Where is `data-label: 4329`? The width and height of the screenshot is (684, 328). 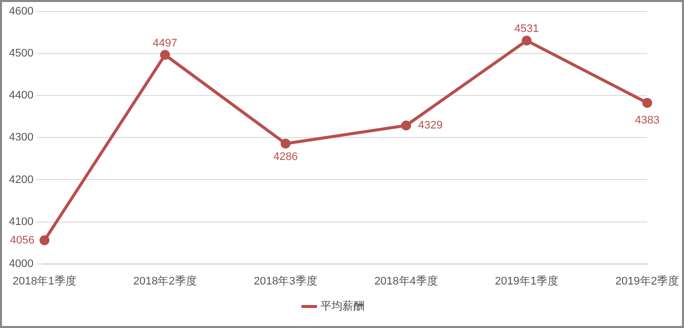
data-label: 4329 is located at coordinates (430, 126).